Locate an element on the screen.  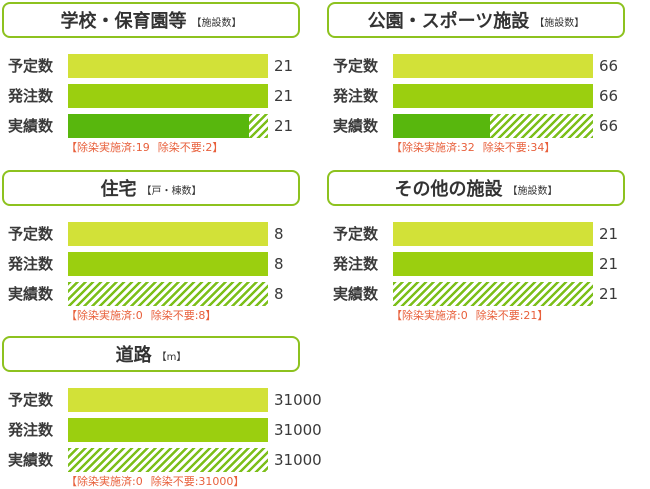
row-ordered: 発注数 31000 is located at coordinates (162, 430).